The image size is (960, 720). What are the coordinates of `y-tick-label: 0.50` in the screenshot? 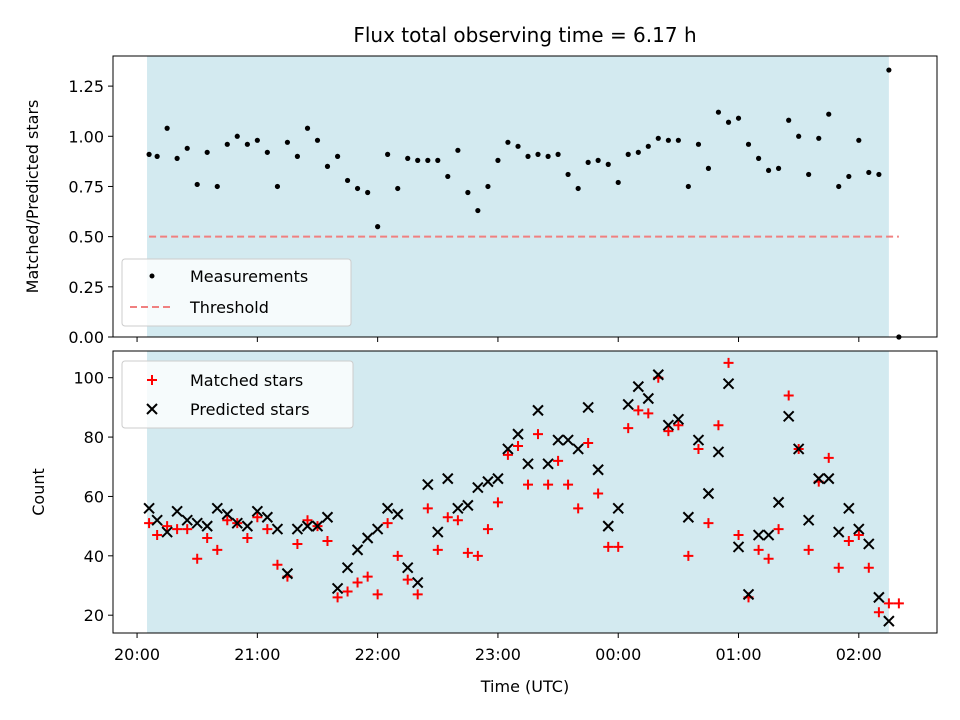 It's located at (86, 237).